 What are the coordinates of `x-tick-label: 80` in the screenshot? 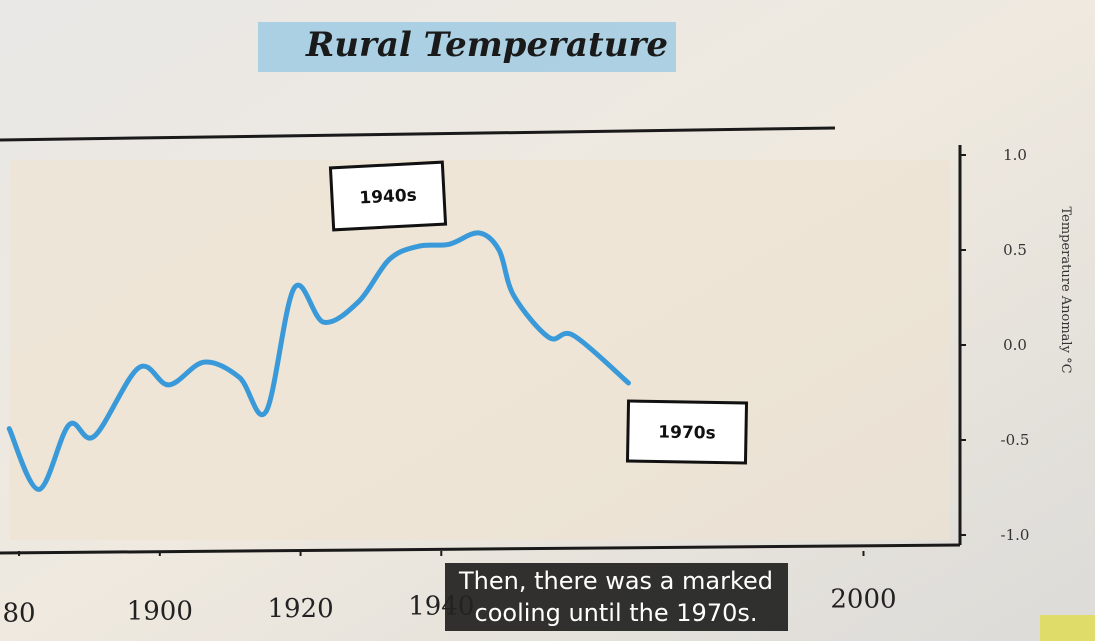 It's located at (19, 614).